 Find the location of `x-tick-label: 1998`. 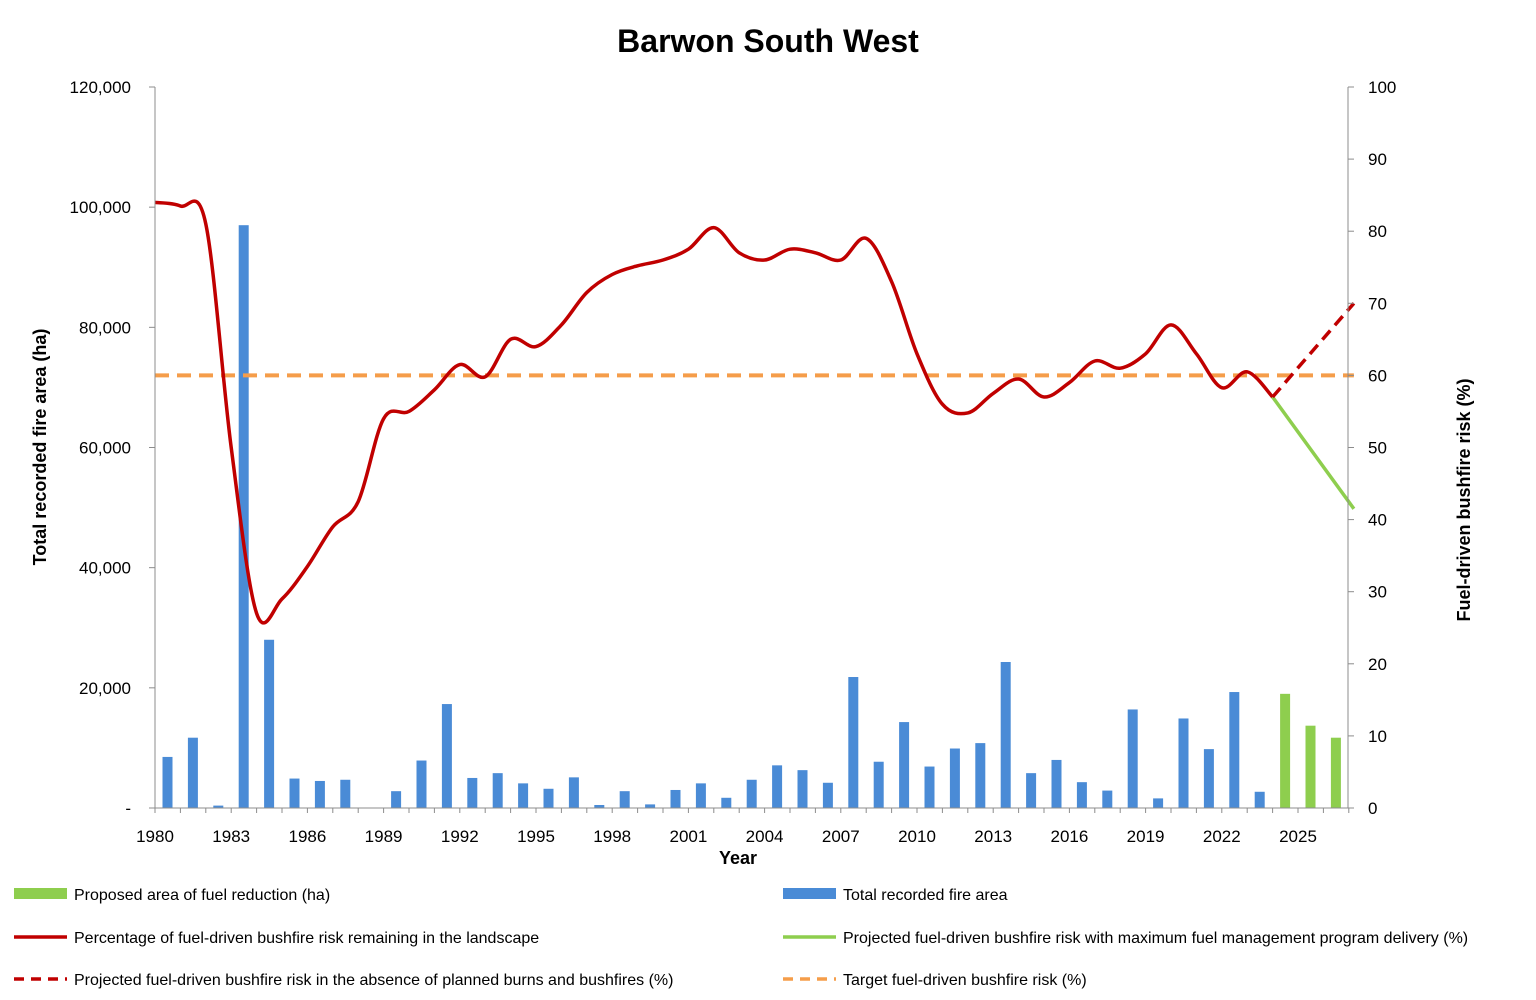

x-tick-label: 1998 is located at coordinates (612, 836).